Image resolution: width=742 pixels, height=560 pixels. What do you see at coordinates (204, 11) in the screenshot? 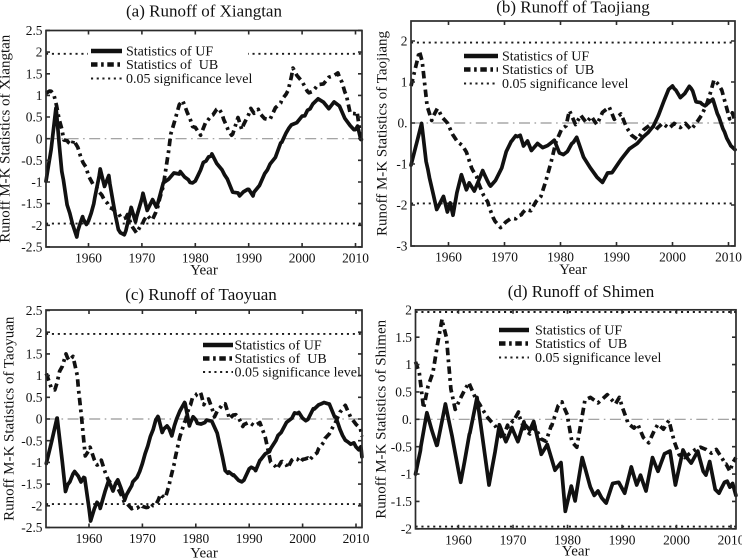
I see `svg-text: (a) Runoff of Xiangtan` at bounding box center [204, 11].